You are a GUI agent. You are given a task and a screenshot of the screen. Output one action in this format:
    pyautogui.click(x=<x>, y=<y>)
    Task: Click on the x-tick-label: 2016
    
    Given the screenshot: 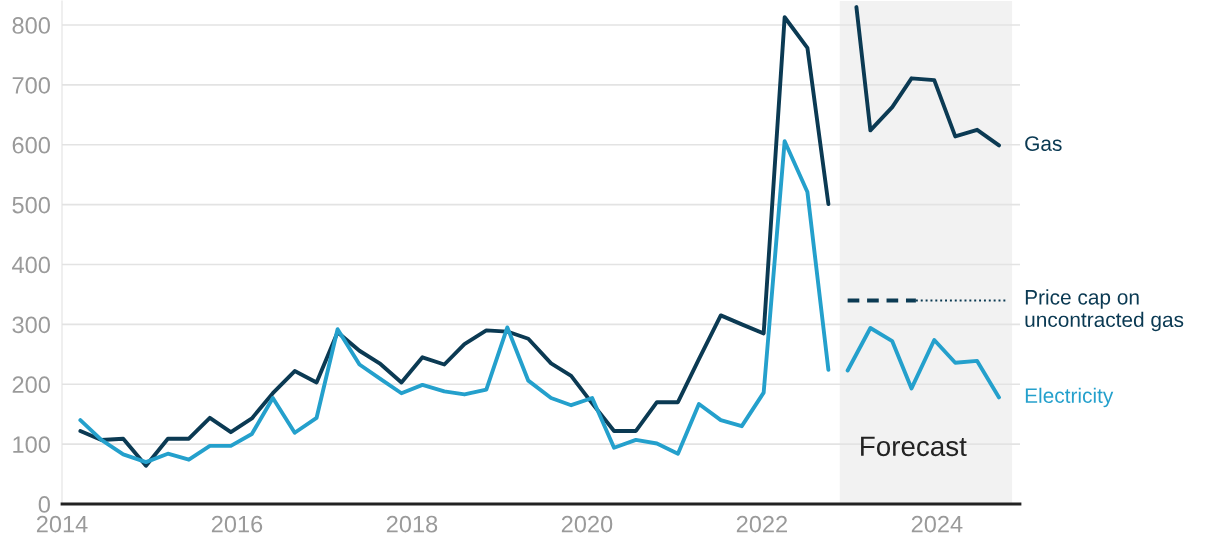 What is the action you would take?
    pyautogui.click(x=237, y=524)
    